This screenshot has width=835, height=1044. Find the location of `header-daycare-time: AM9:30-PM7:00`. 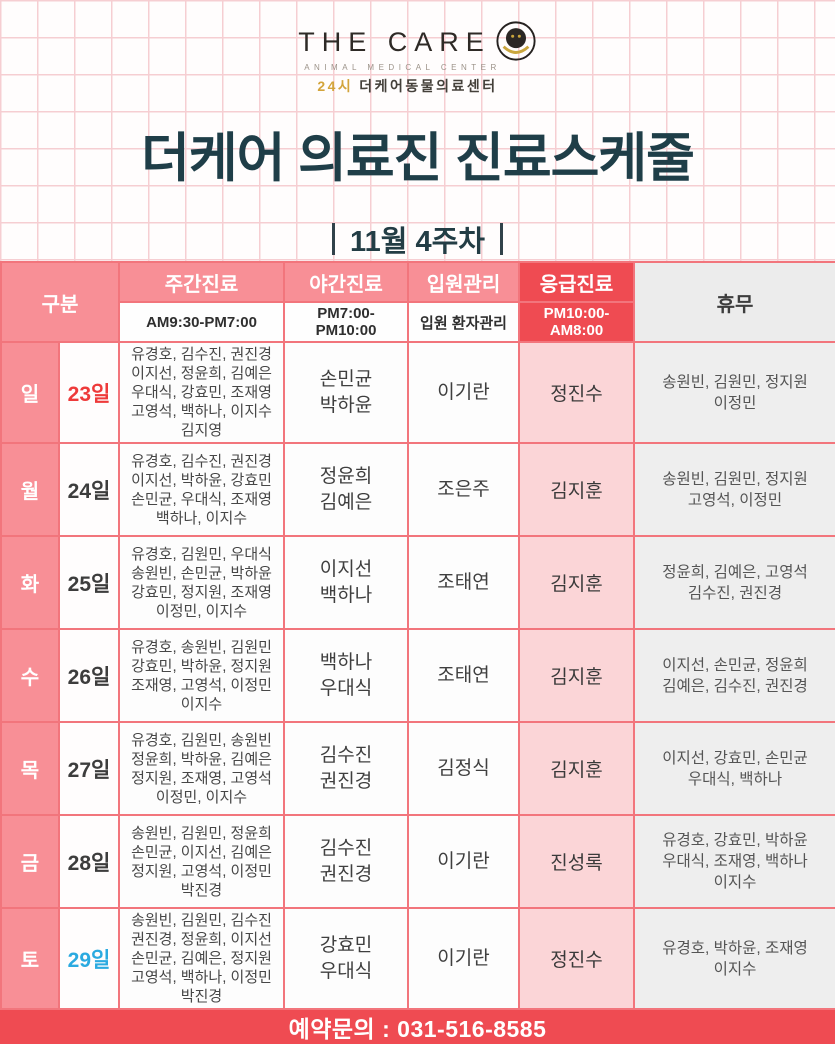

header-daycare-time: AM9:30-PM7:00 is located at coordinates (201, 322).